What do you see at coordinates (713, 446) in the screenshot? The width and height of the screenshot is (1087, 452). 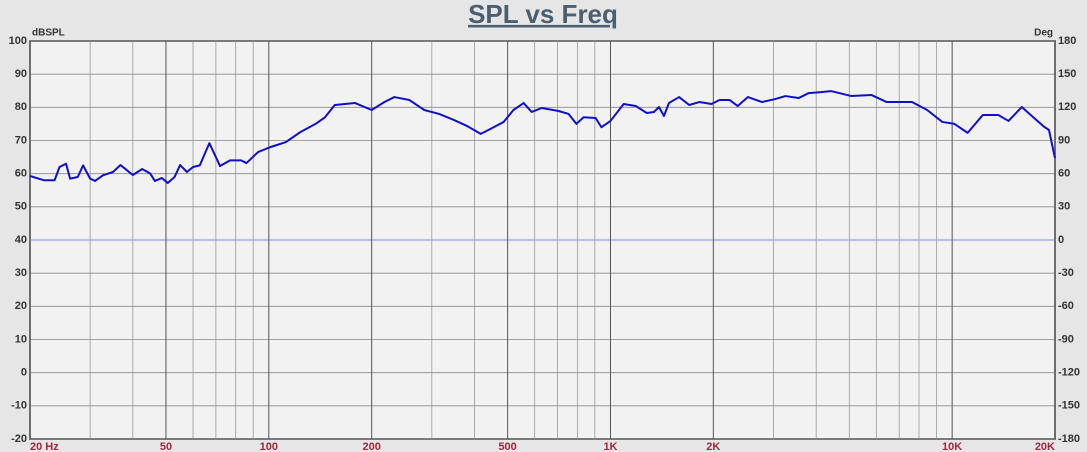 I see `x-tick-label: 2K` at bounding box center [713, 446].